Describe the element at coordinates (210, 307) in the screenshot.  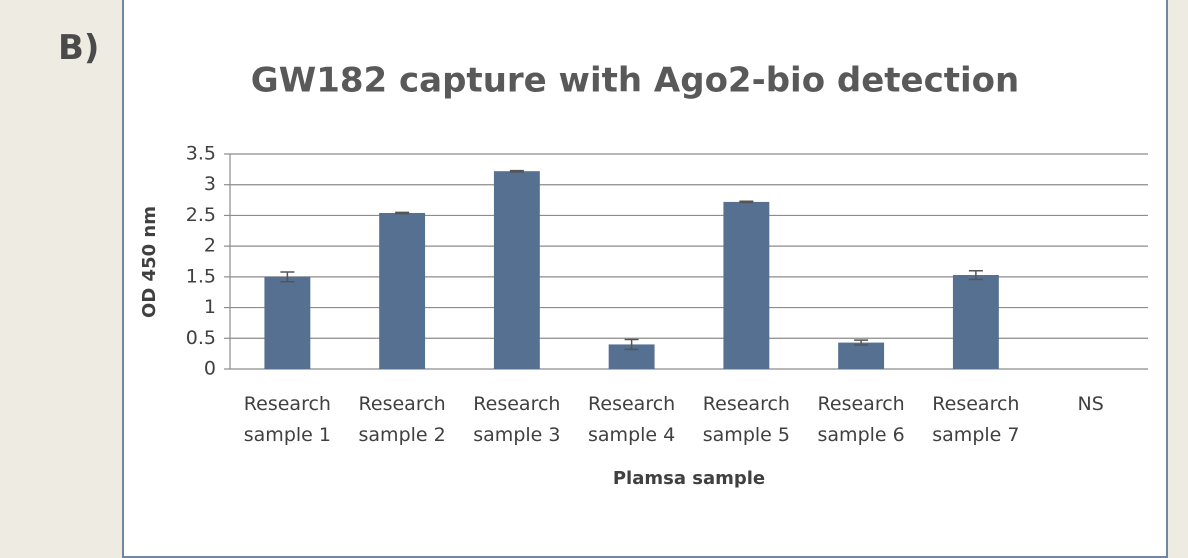
I see `y-tick-label: 1` at that location.